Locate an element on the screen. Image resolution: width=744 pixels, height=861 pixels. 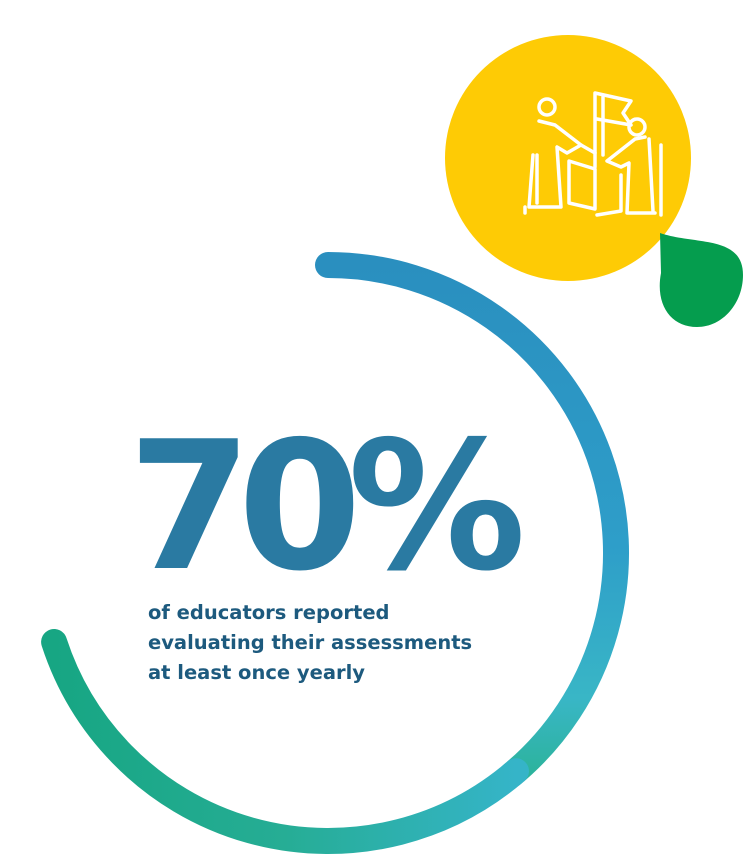
stat-percentage: 70% is located at coordinates (327, 506).